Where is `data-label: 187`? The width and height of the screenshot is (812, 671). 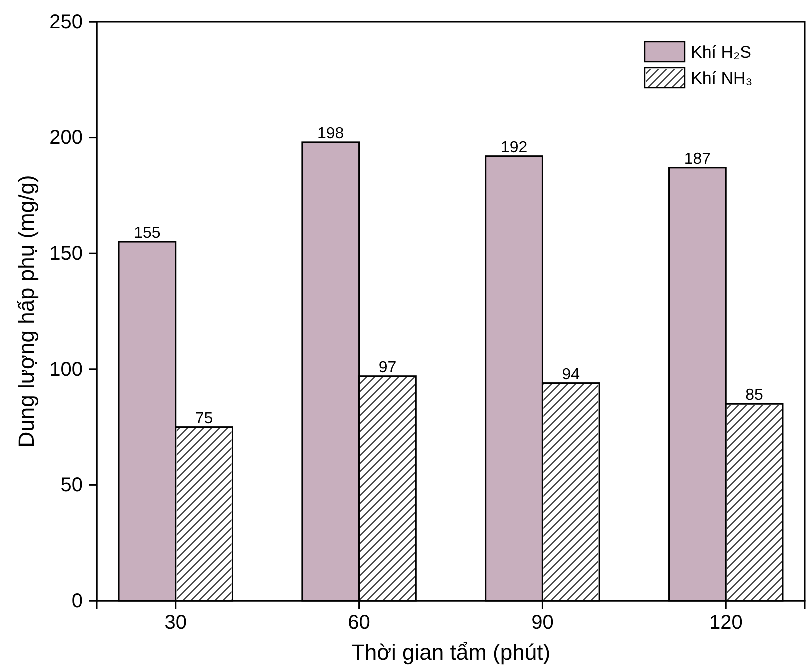
data-label: 187 is located at coordinates (698, 159).